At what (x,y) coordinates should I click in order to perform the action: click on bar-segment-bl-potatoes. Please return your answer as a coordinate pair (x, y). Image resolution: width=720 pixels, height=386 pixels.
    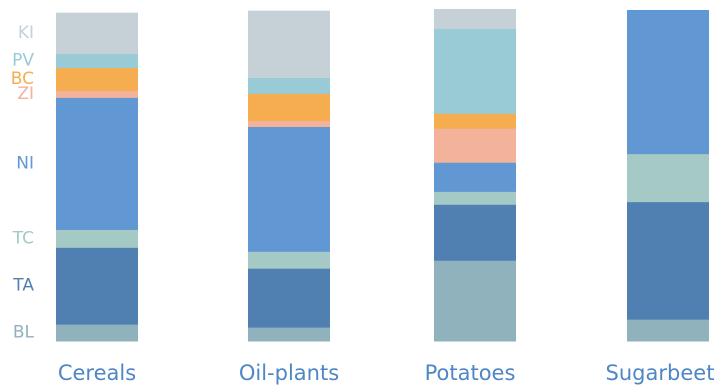
    Looking at the image, I should click on (475, 301).